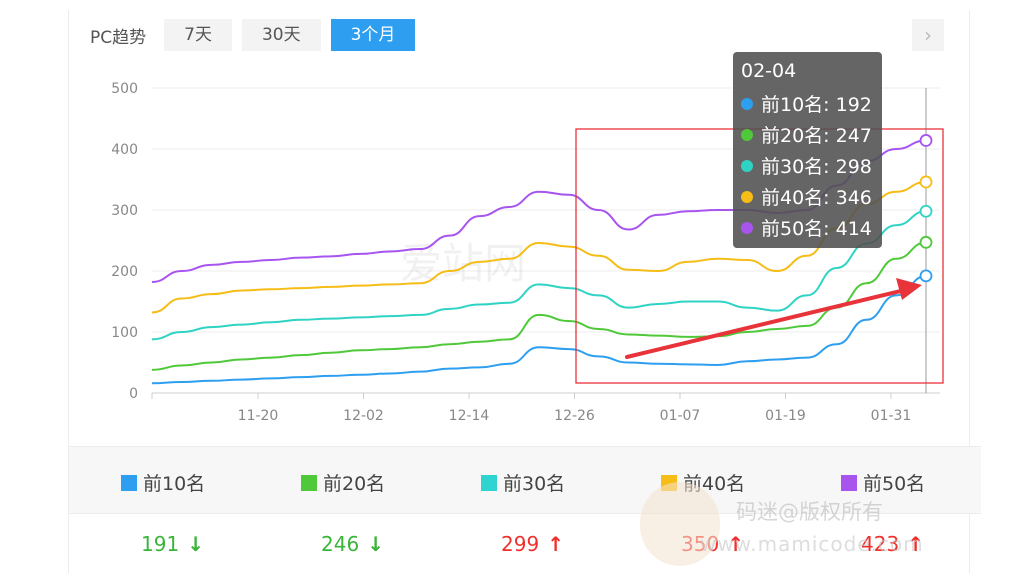 Image resolution: width=1028 pixels, height=573 pixels. What do you see at coordinates (124, 272) in the screenshot?
I see `y-tick-label: 200` at bounding box center [124, 272].